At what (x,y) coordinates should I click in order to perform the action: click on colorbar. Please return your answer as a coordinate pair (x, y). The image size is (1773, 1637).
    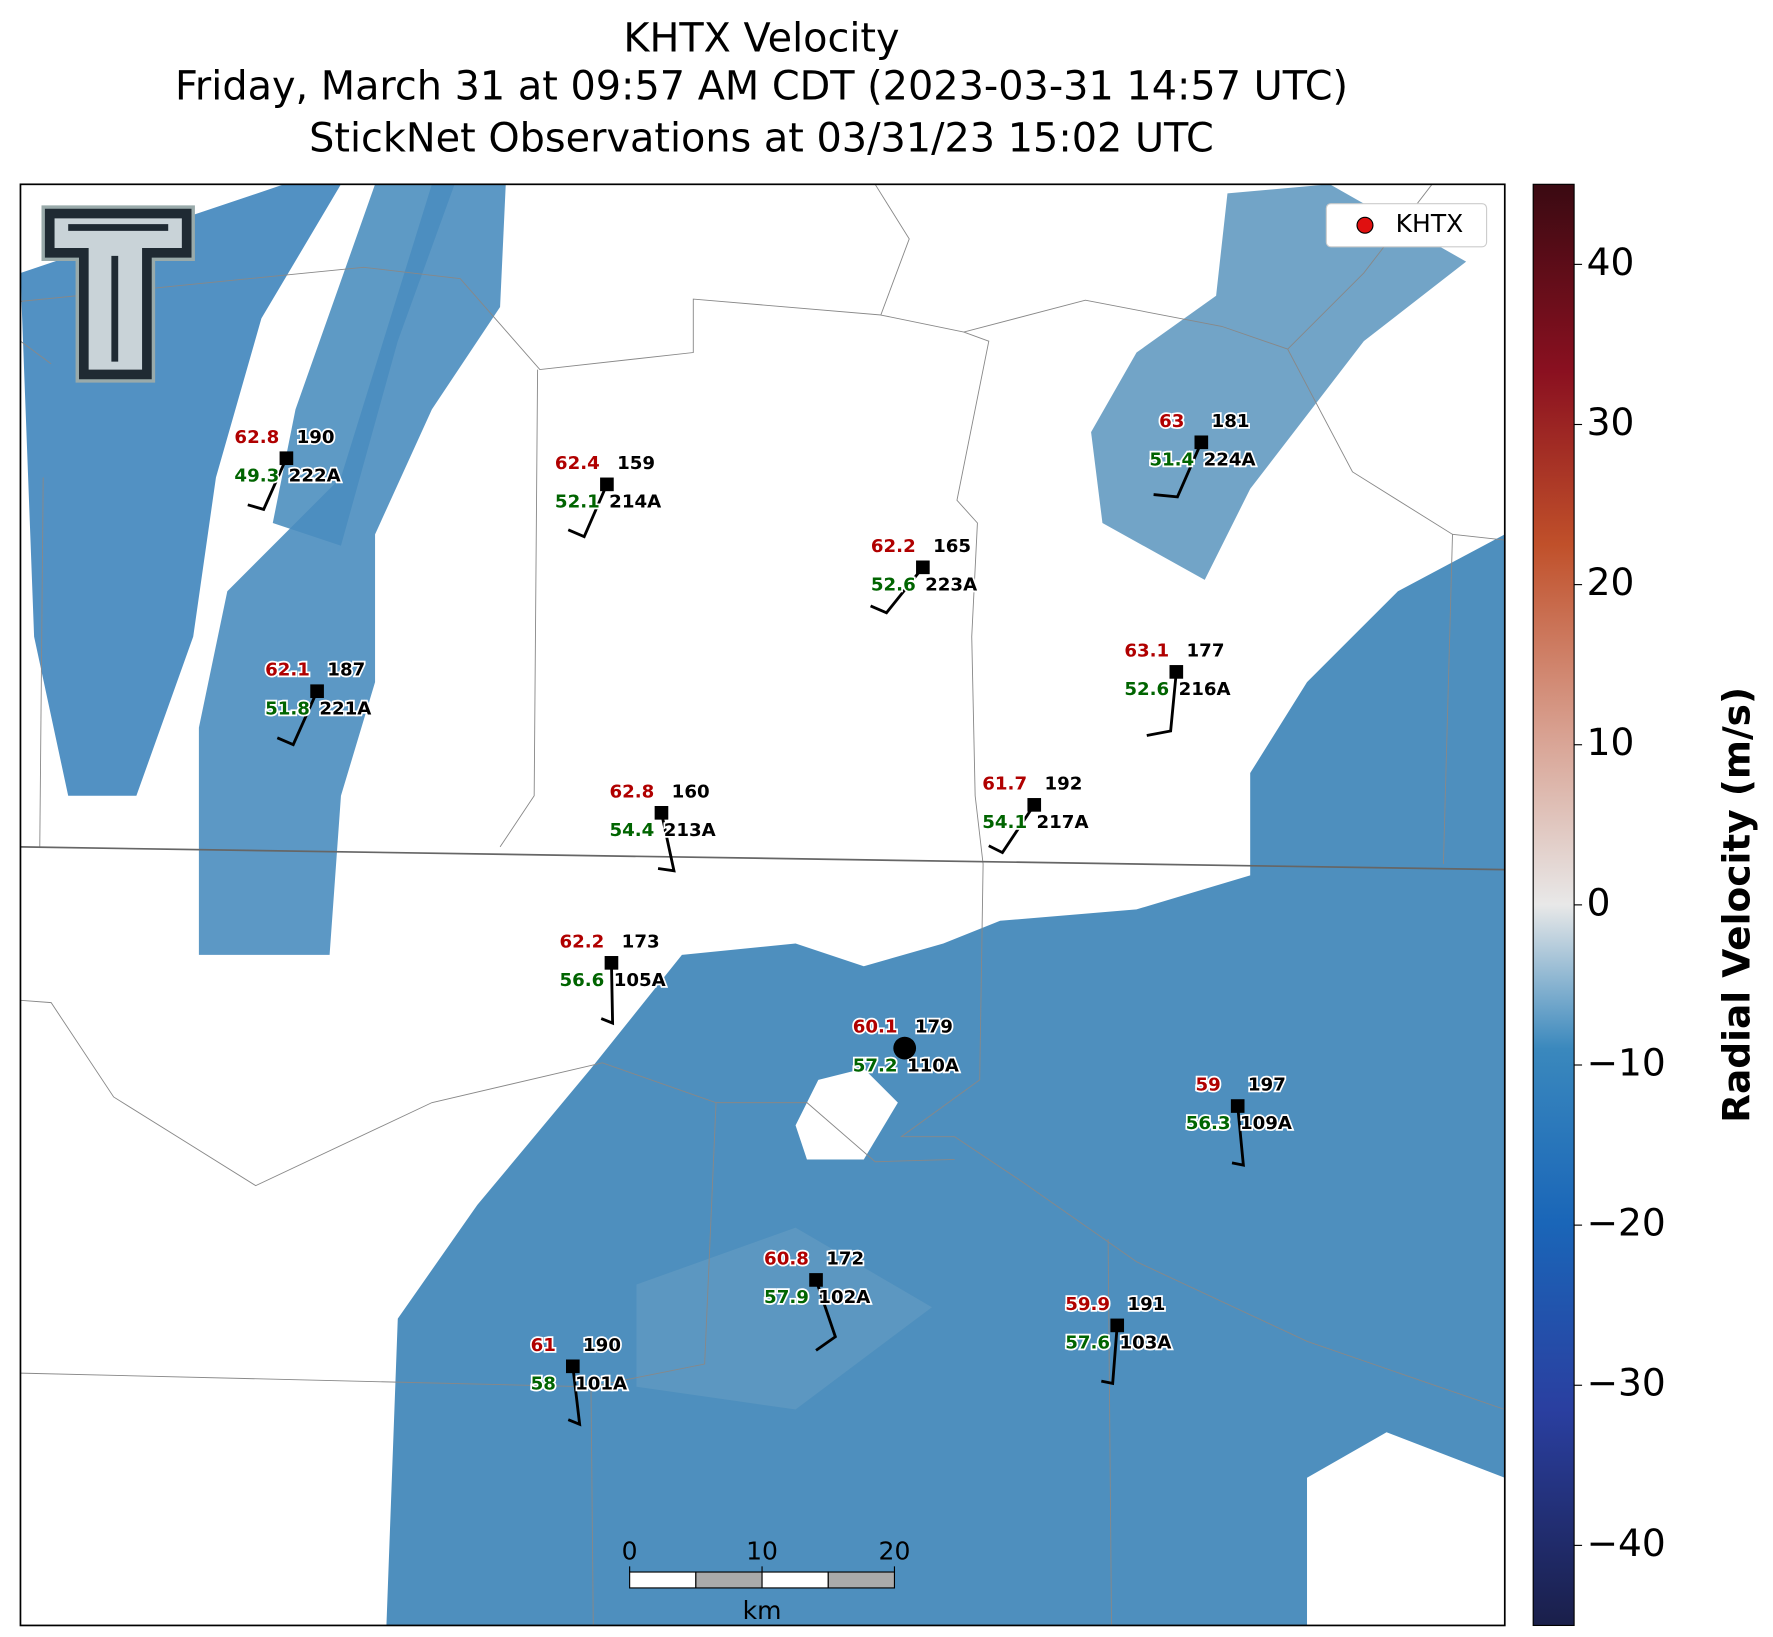
    Looking at the image, I should click on (1553, 905).